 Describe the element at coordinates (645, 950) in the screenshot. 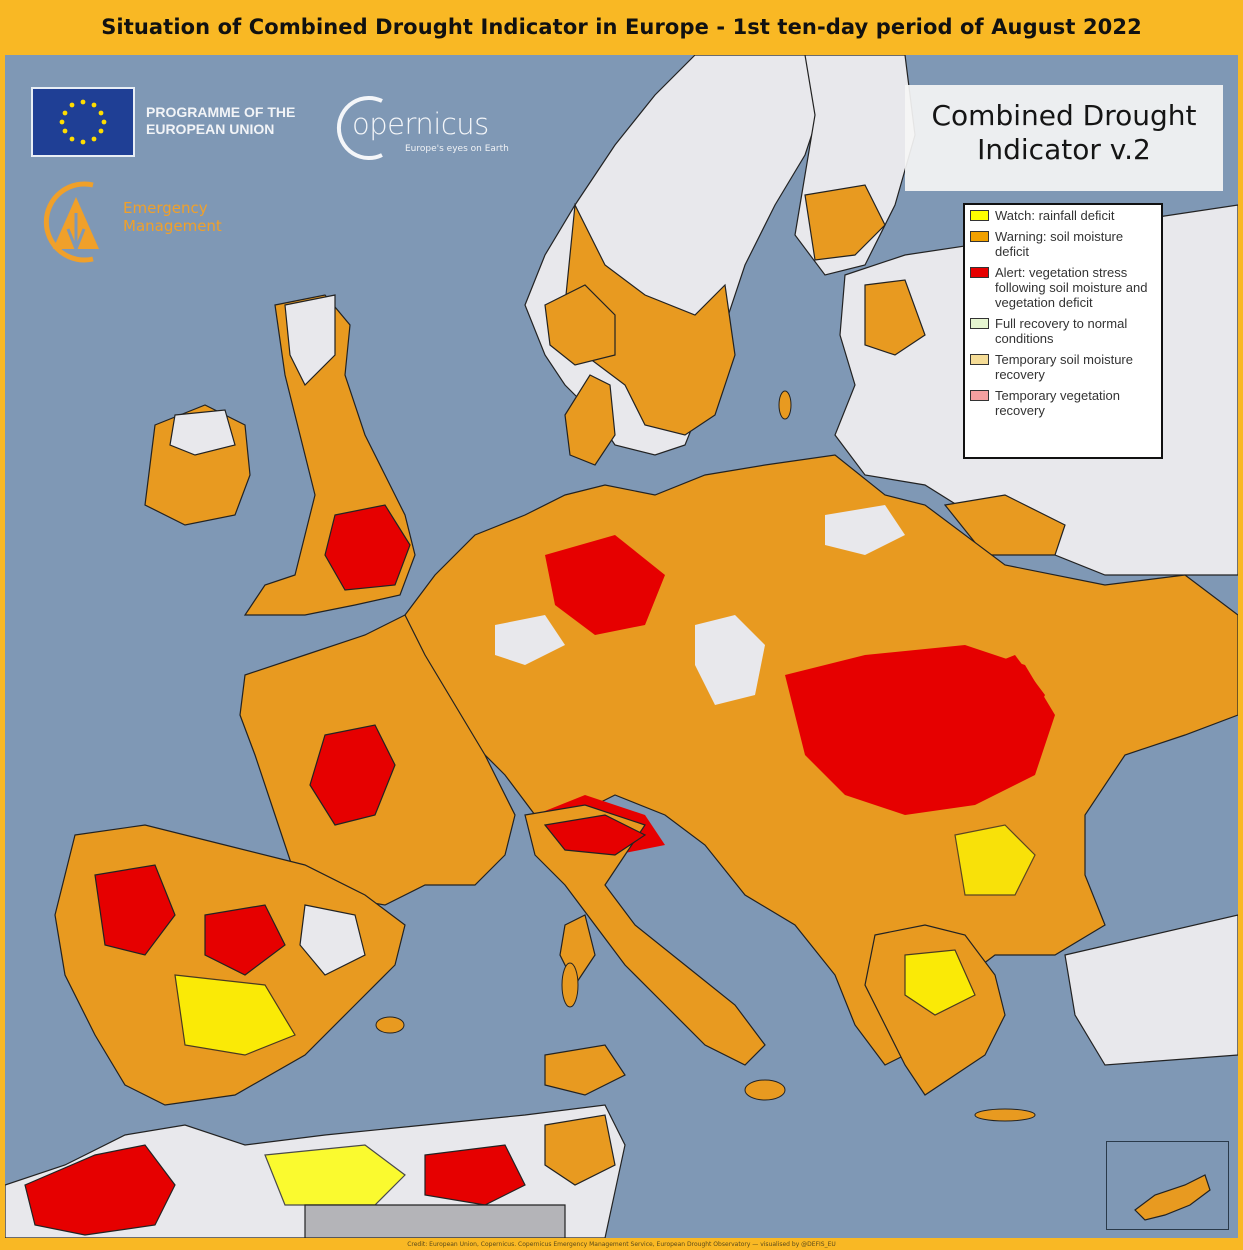

I see `italy` at that location.